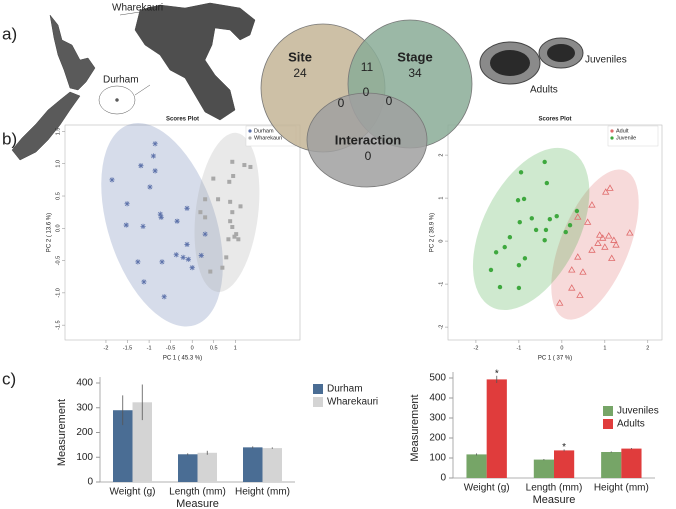 This screenshot has width=676, height=509. What do you see at coordinates (58, 260) in the screenshot?
I see `y-tick-label: -0.5` at bounding box center [58, 260].